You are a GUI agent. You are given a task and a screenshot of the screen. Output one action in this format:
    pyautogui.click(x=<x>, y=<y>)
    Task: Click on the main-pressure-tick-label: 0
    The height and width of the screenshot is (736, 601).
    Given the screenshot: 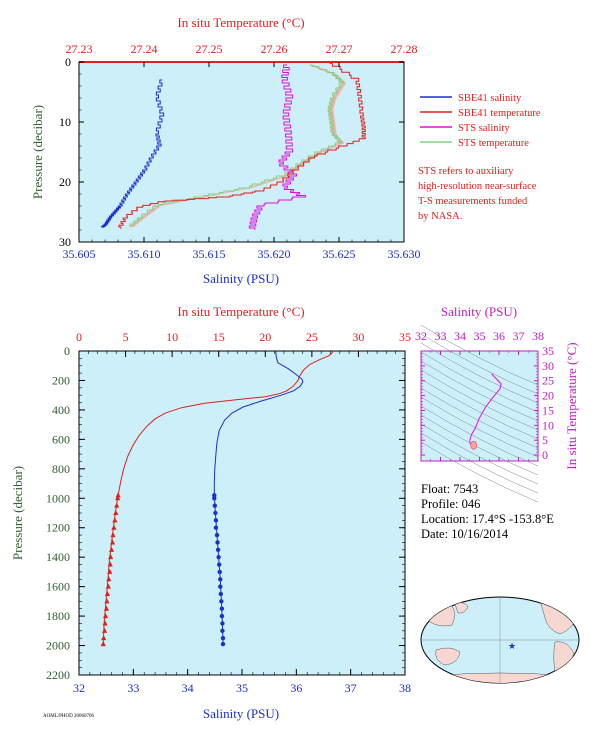 What is the action you would take?
    pyautogui.click(x=67, y=351)
    